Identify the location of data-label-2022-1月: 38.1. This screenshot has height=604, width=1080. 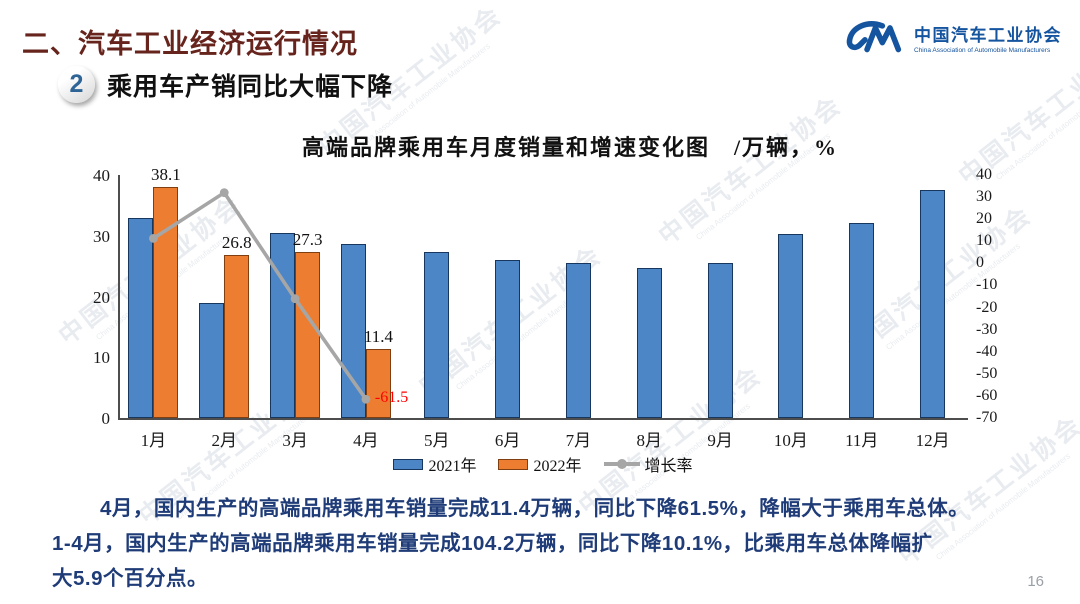
(166, 174).